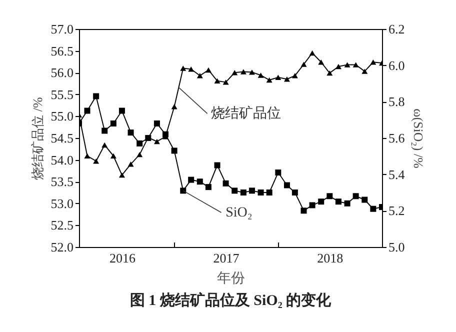 The width and height of the screenshot is (456, 332). Describe the element at coordinates (330, 258) in the screenshot. I see `x-tick-label: 2018` at that location.